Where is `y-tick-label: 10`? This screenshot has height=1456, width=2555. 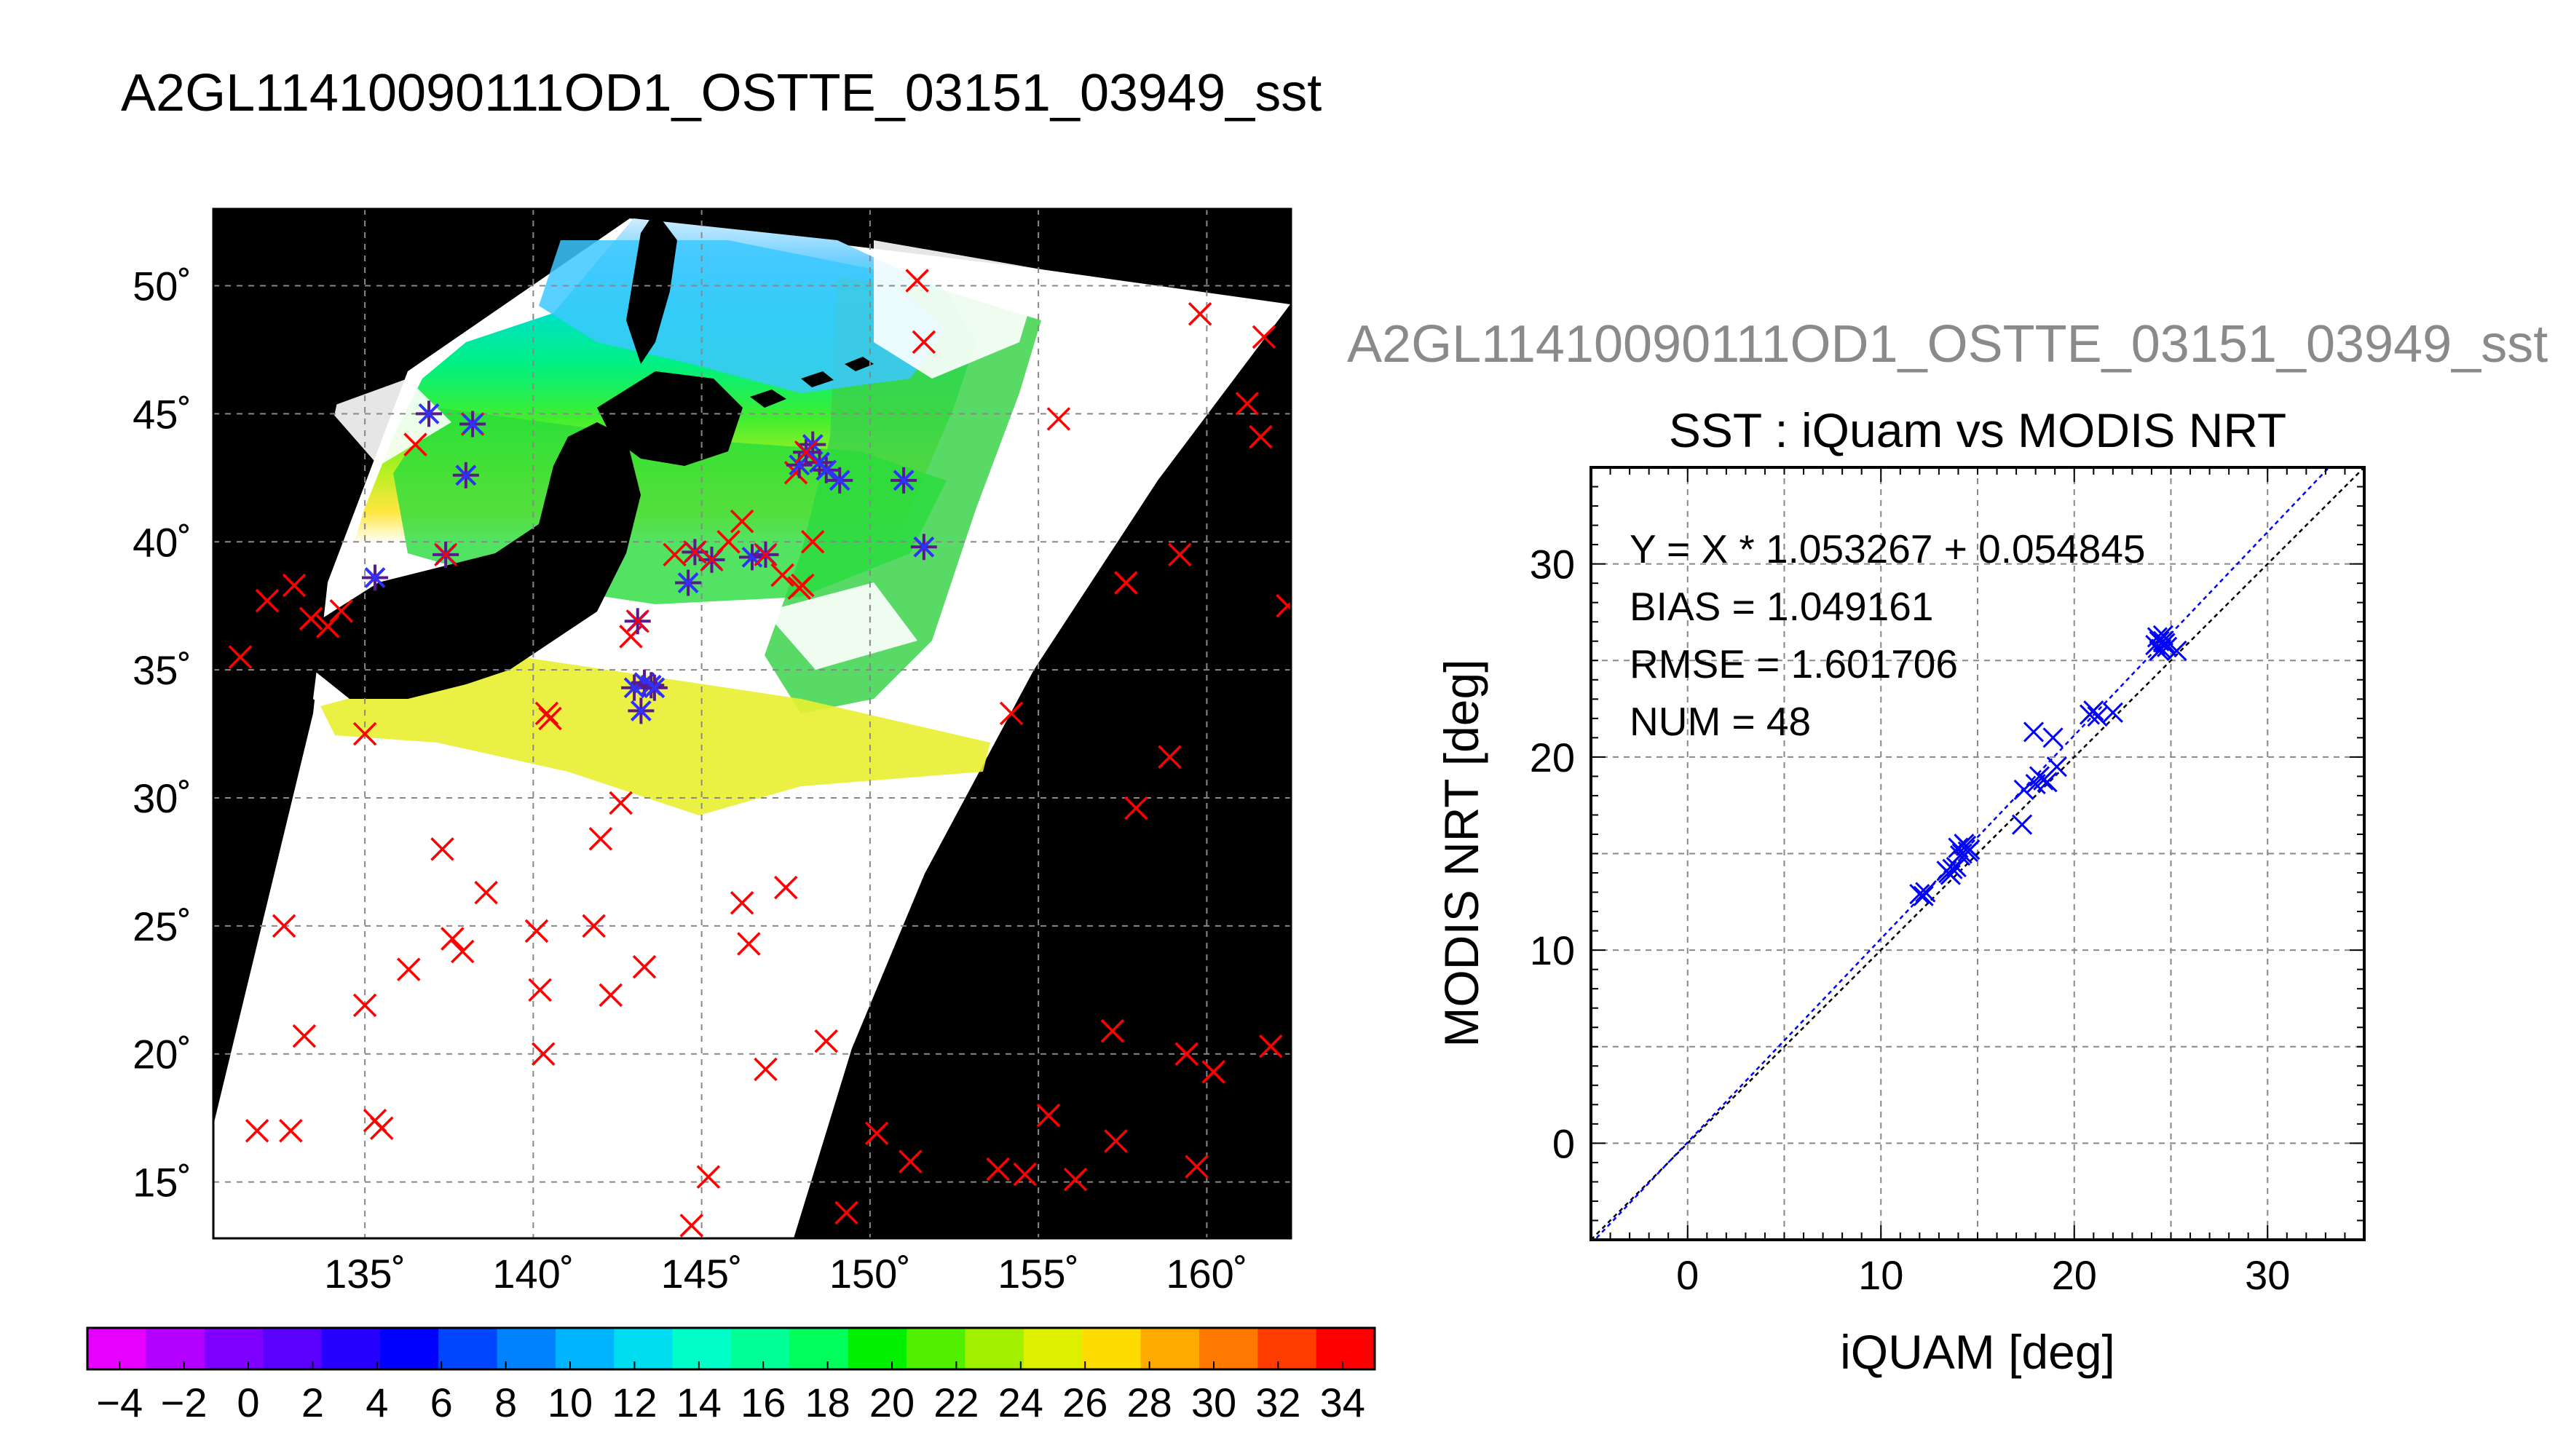
y-tick-label: 10 is located at coordinates (1552, 950).